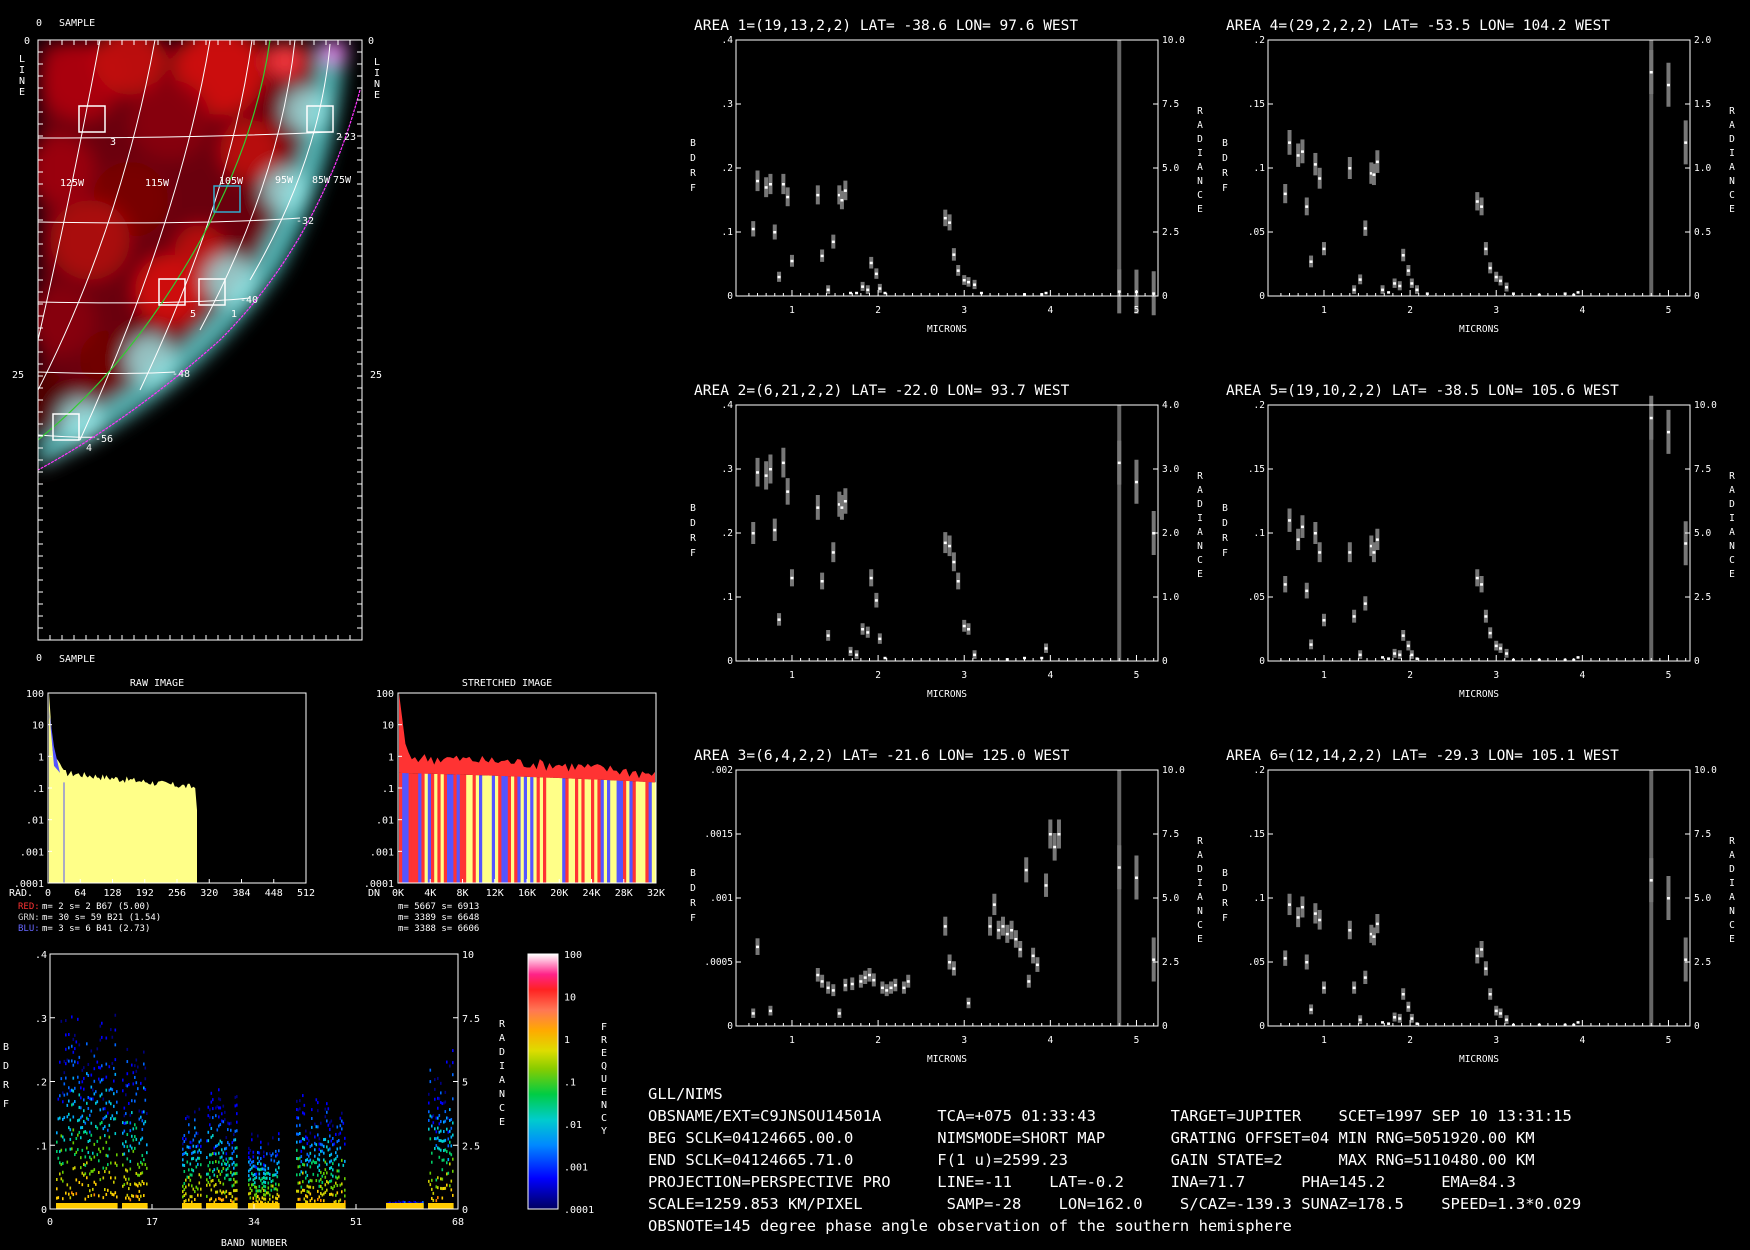  What do you see at coordinates (39, 23) in the screenshot?
I see `tick-label: 0` at bounding box center [39, 23].